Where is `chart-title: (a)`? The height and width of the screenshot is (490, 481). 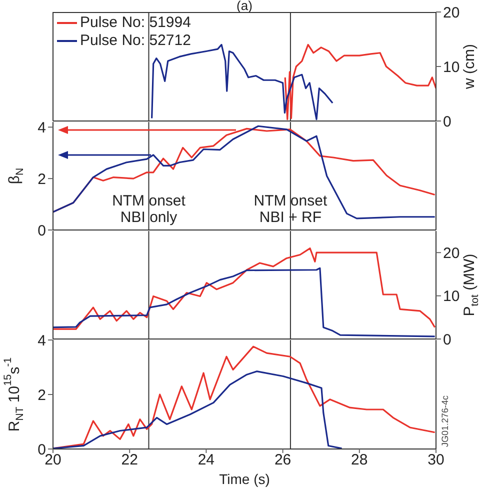
chart-title: (a) is located at coordinates (245, 6).